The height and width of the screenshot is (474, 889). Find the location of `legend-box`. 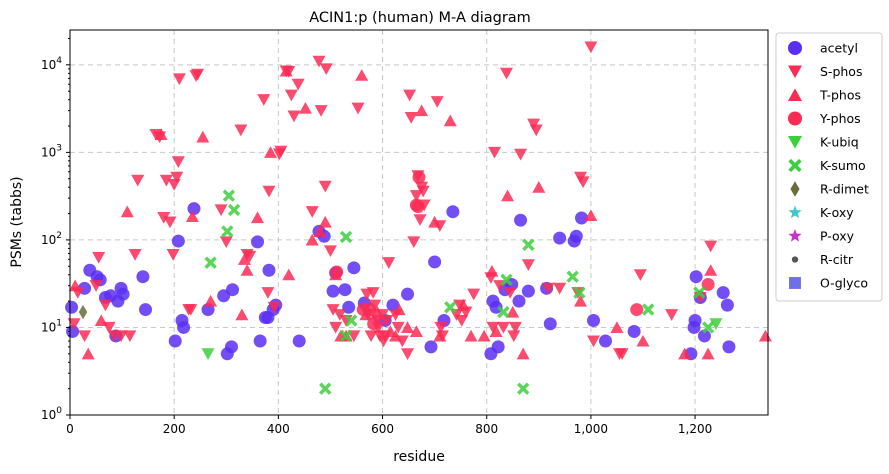

legend-box is located at coordinates (829, 167).